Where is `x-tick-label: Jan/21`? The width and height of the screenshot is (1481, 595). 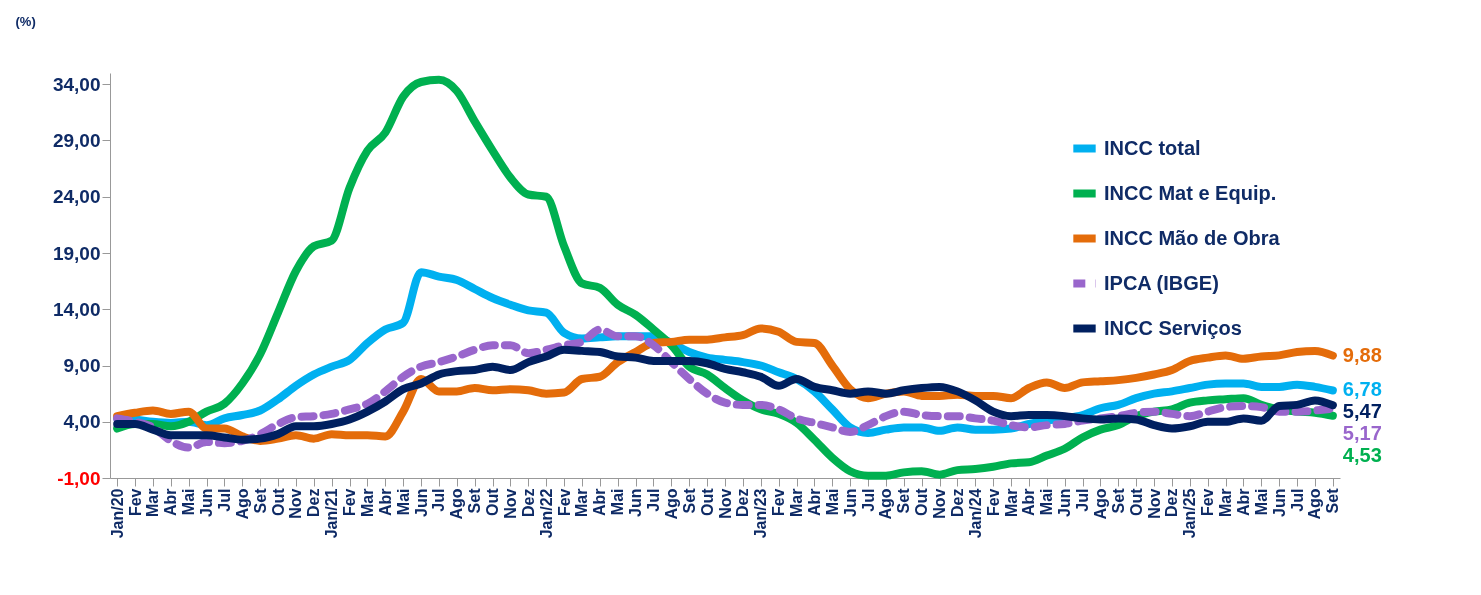 x-tick-label: Jan/21 is located at coordinates (332, 513).